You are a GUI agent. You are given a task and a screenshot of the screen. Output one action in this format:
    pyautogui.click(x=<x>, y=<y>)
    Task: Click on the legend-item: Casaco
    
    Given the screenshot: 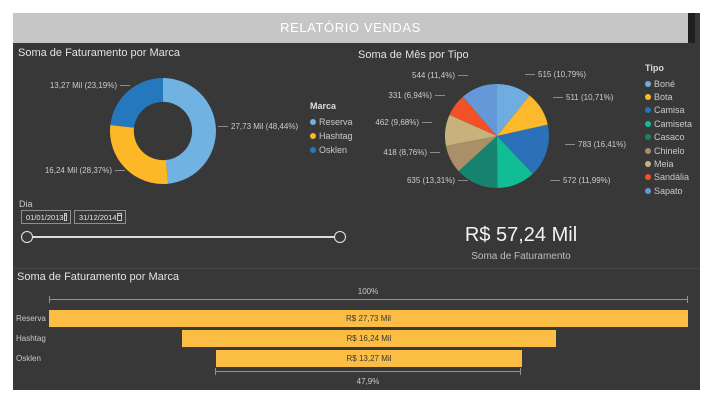 What is the action you would take?
    pyautogui.click(x=668, y=137)
    